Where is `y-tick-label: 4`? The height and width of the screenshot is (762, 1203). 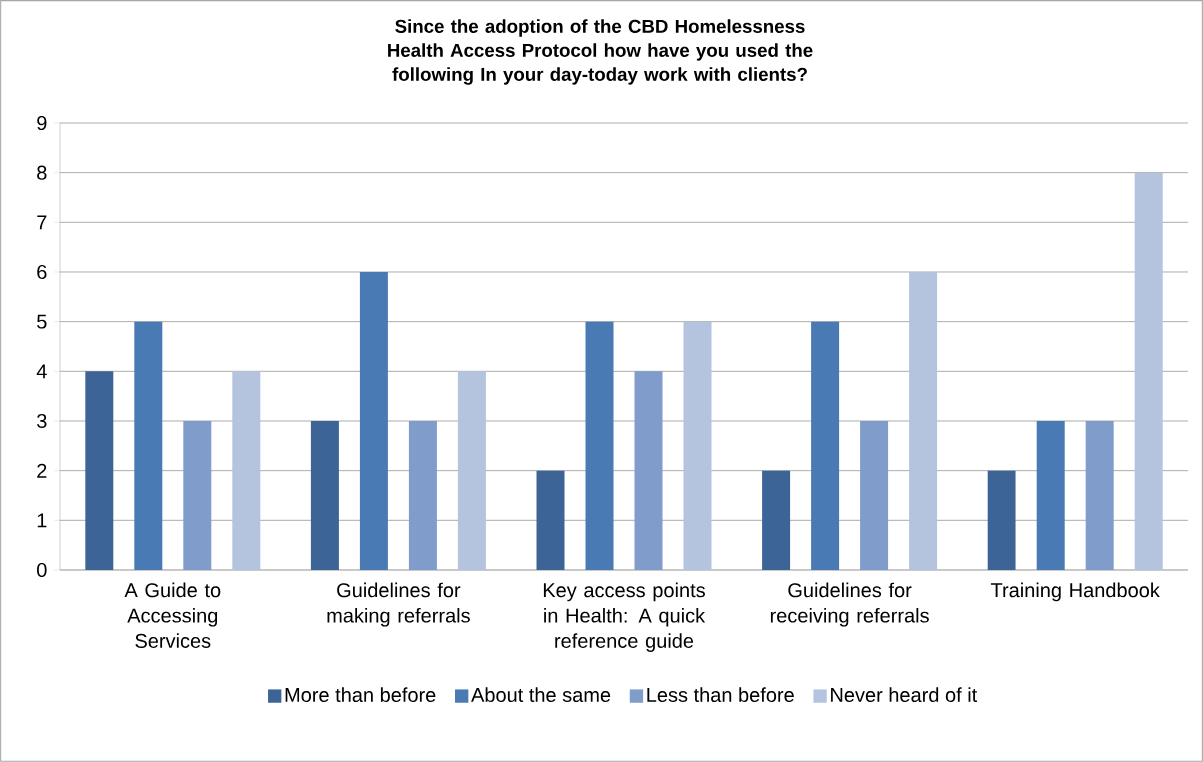 y-tick-label: 4 is located at coordinates (41, 371).